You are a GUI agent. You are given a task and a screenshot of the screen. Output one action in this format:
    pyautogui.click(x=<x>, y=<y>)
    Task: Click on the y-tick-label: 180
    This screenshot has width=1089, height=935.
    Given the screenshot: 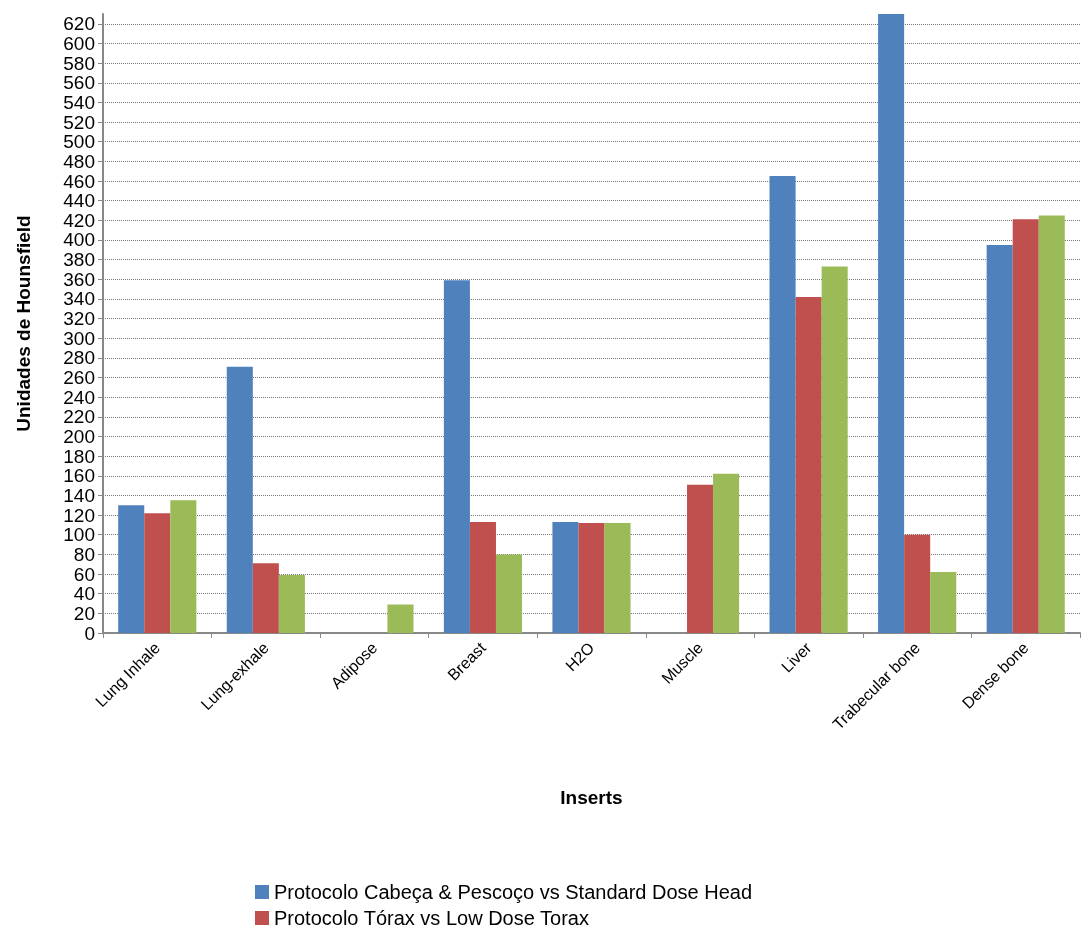 What is the action you would take?
    pyautogui.click(x=79, y=456)
    